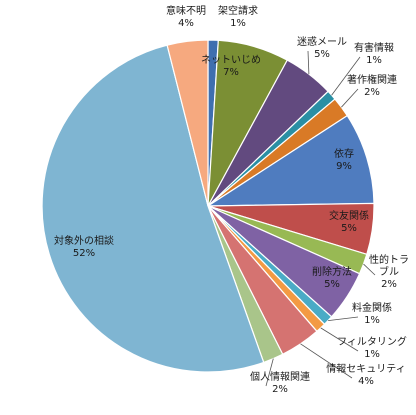  Describe the element at coordinates (231, 60) in the screenshot. I see `slice-2-category-text: ネットいじめ` at that location.